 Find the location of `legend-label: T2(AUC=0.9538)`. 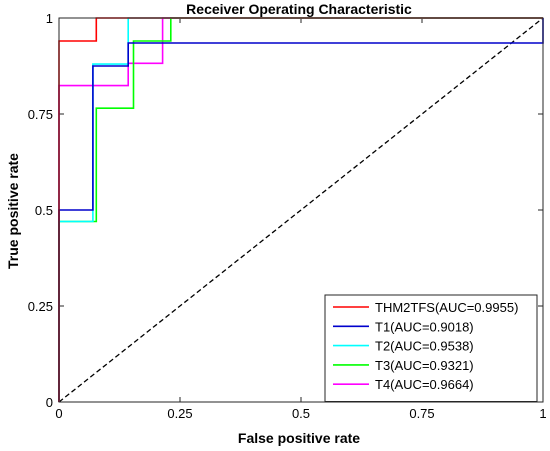

legend-label: T2(AUC=0.9538) is located at coordinates (424, 346).